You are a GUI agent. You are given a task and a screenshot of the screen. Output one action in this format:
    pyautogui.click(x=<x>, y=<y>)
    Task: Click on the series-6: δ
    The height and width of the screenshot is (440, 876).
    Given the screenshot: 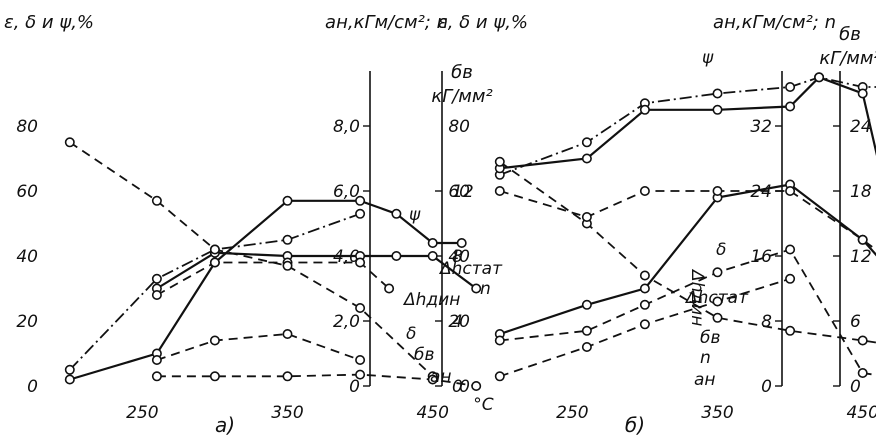 What is the action you would take?
    pyautogui.click(x=283, y=344)
    